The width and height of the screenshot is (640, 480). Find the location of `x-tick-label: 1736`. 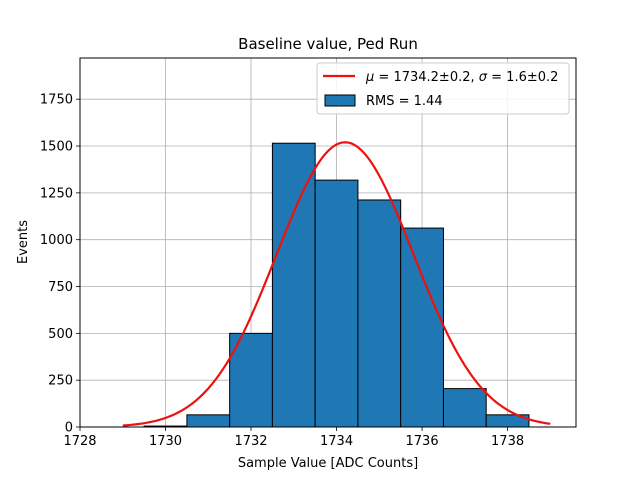

x-tick-label: 1736 is located at coordinates (422, 441).